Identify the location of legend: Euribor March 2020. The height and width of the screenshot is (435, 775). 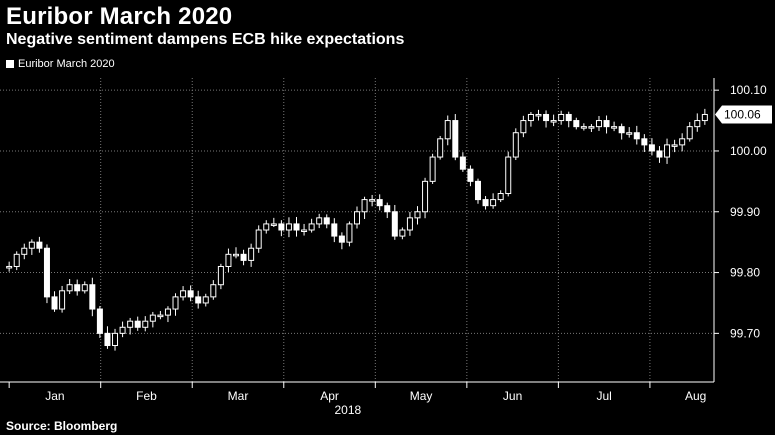
(60, 64).